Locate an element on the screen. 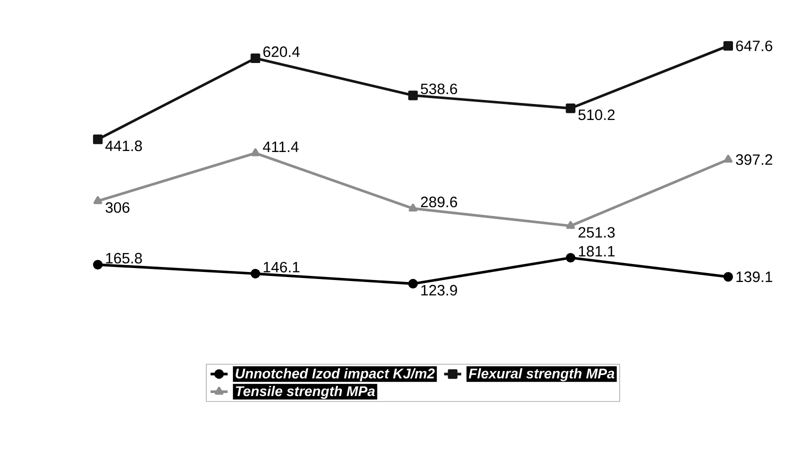  legend-label: Flexural strength MPa is located at coordinates (541, 375).